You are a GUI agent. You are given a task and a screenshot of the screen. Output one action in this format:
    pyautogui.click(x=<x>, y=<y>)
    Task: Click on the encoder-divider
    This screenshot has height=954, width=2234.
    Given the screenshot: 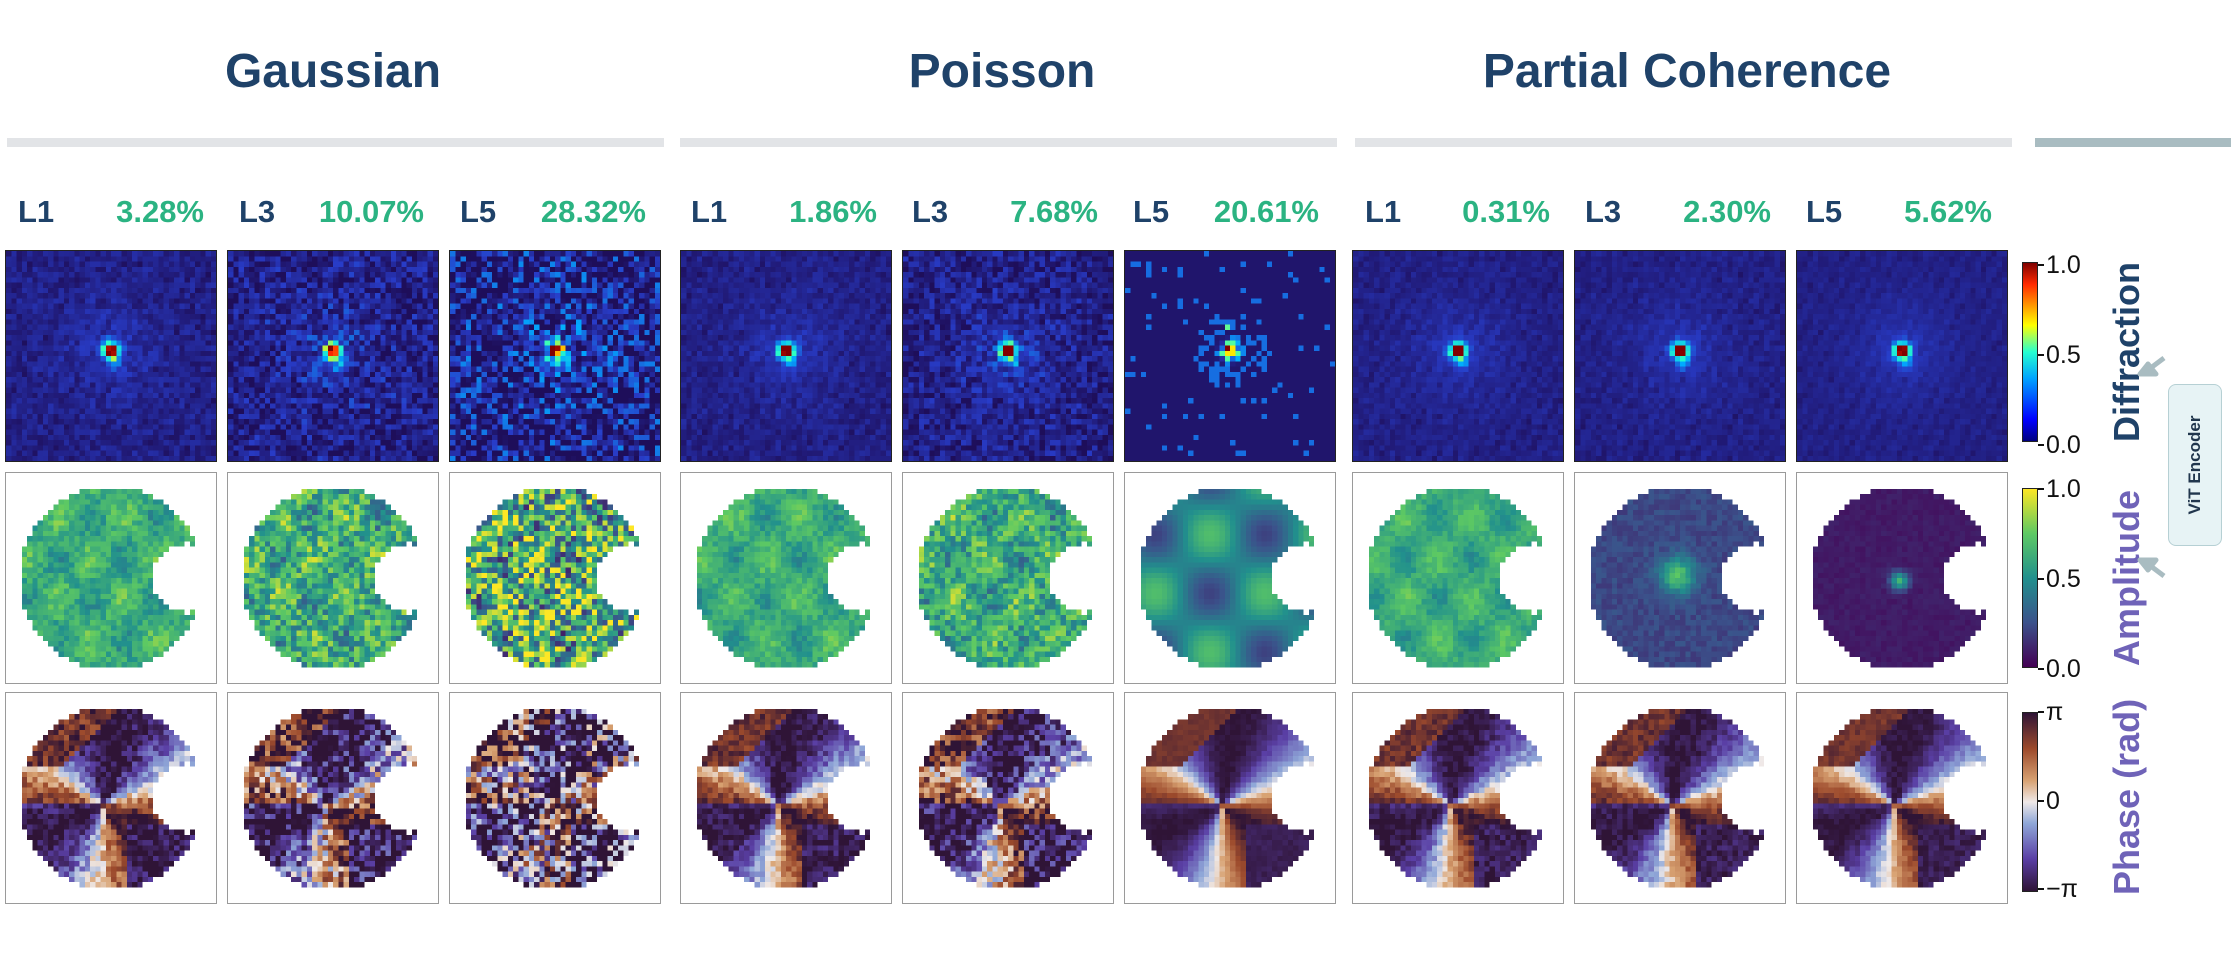 What is the action you would take?
    pyautogui.click(x=2133, y=142)
    